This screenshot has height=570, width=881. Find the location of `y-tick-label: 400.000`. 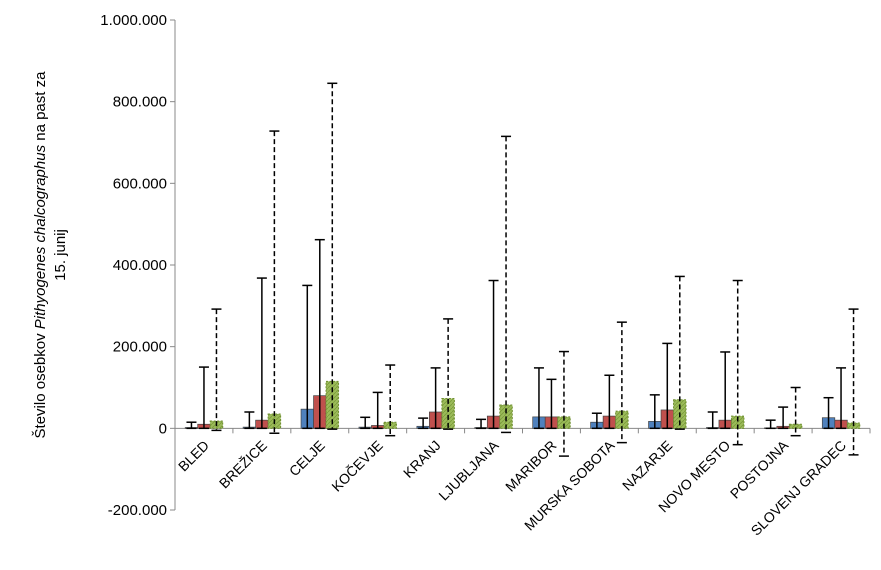

y-tick-label: 400.000 is located at coordinates (140, 265).